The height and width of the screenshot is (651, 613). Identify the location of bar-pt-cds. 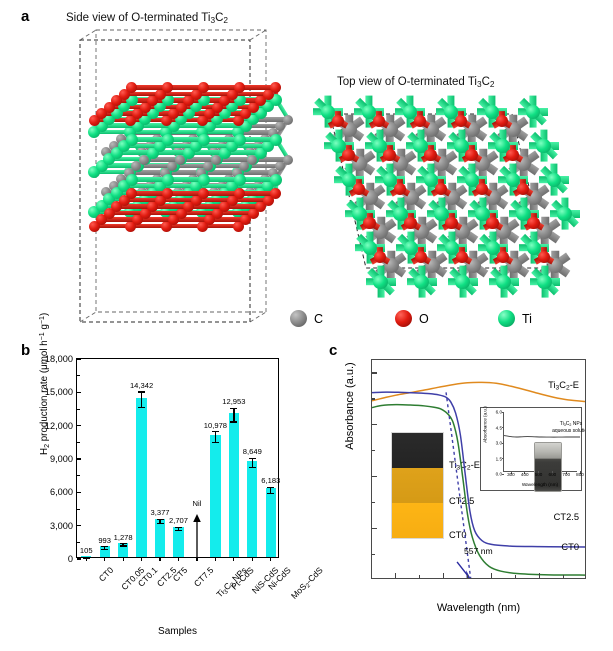
(215, 496).